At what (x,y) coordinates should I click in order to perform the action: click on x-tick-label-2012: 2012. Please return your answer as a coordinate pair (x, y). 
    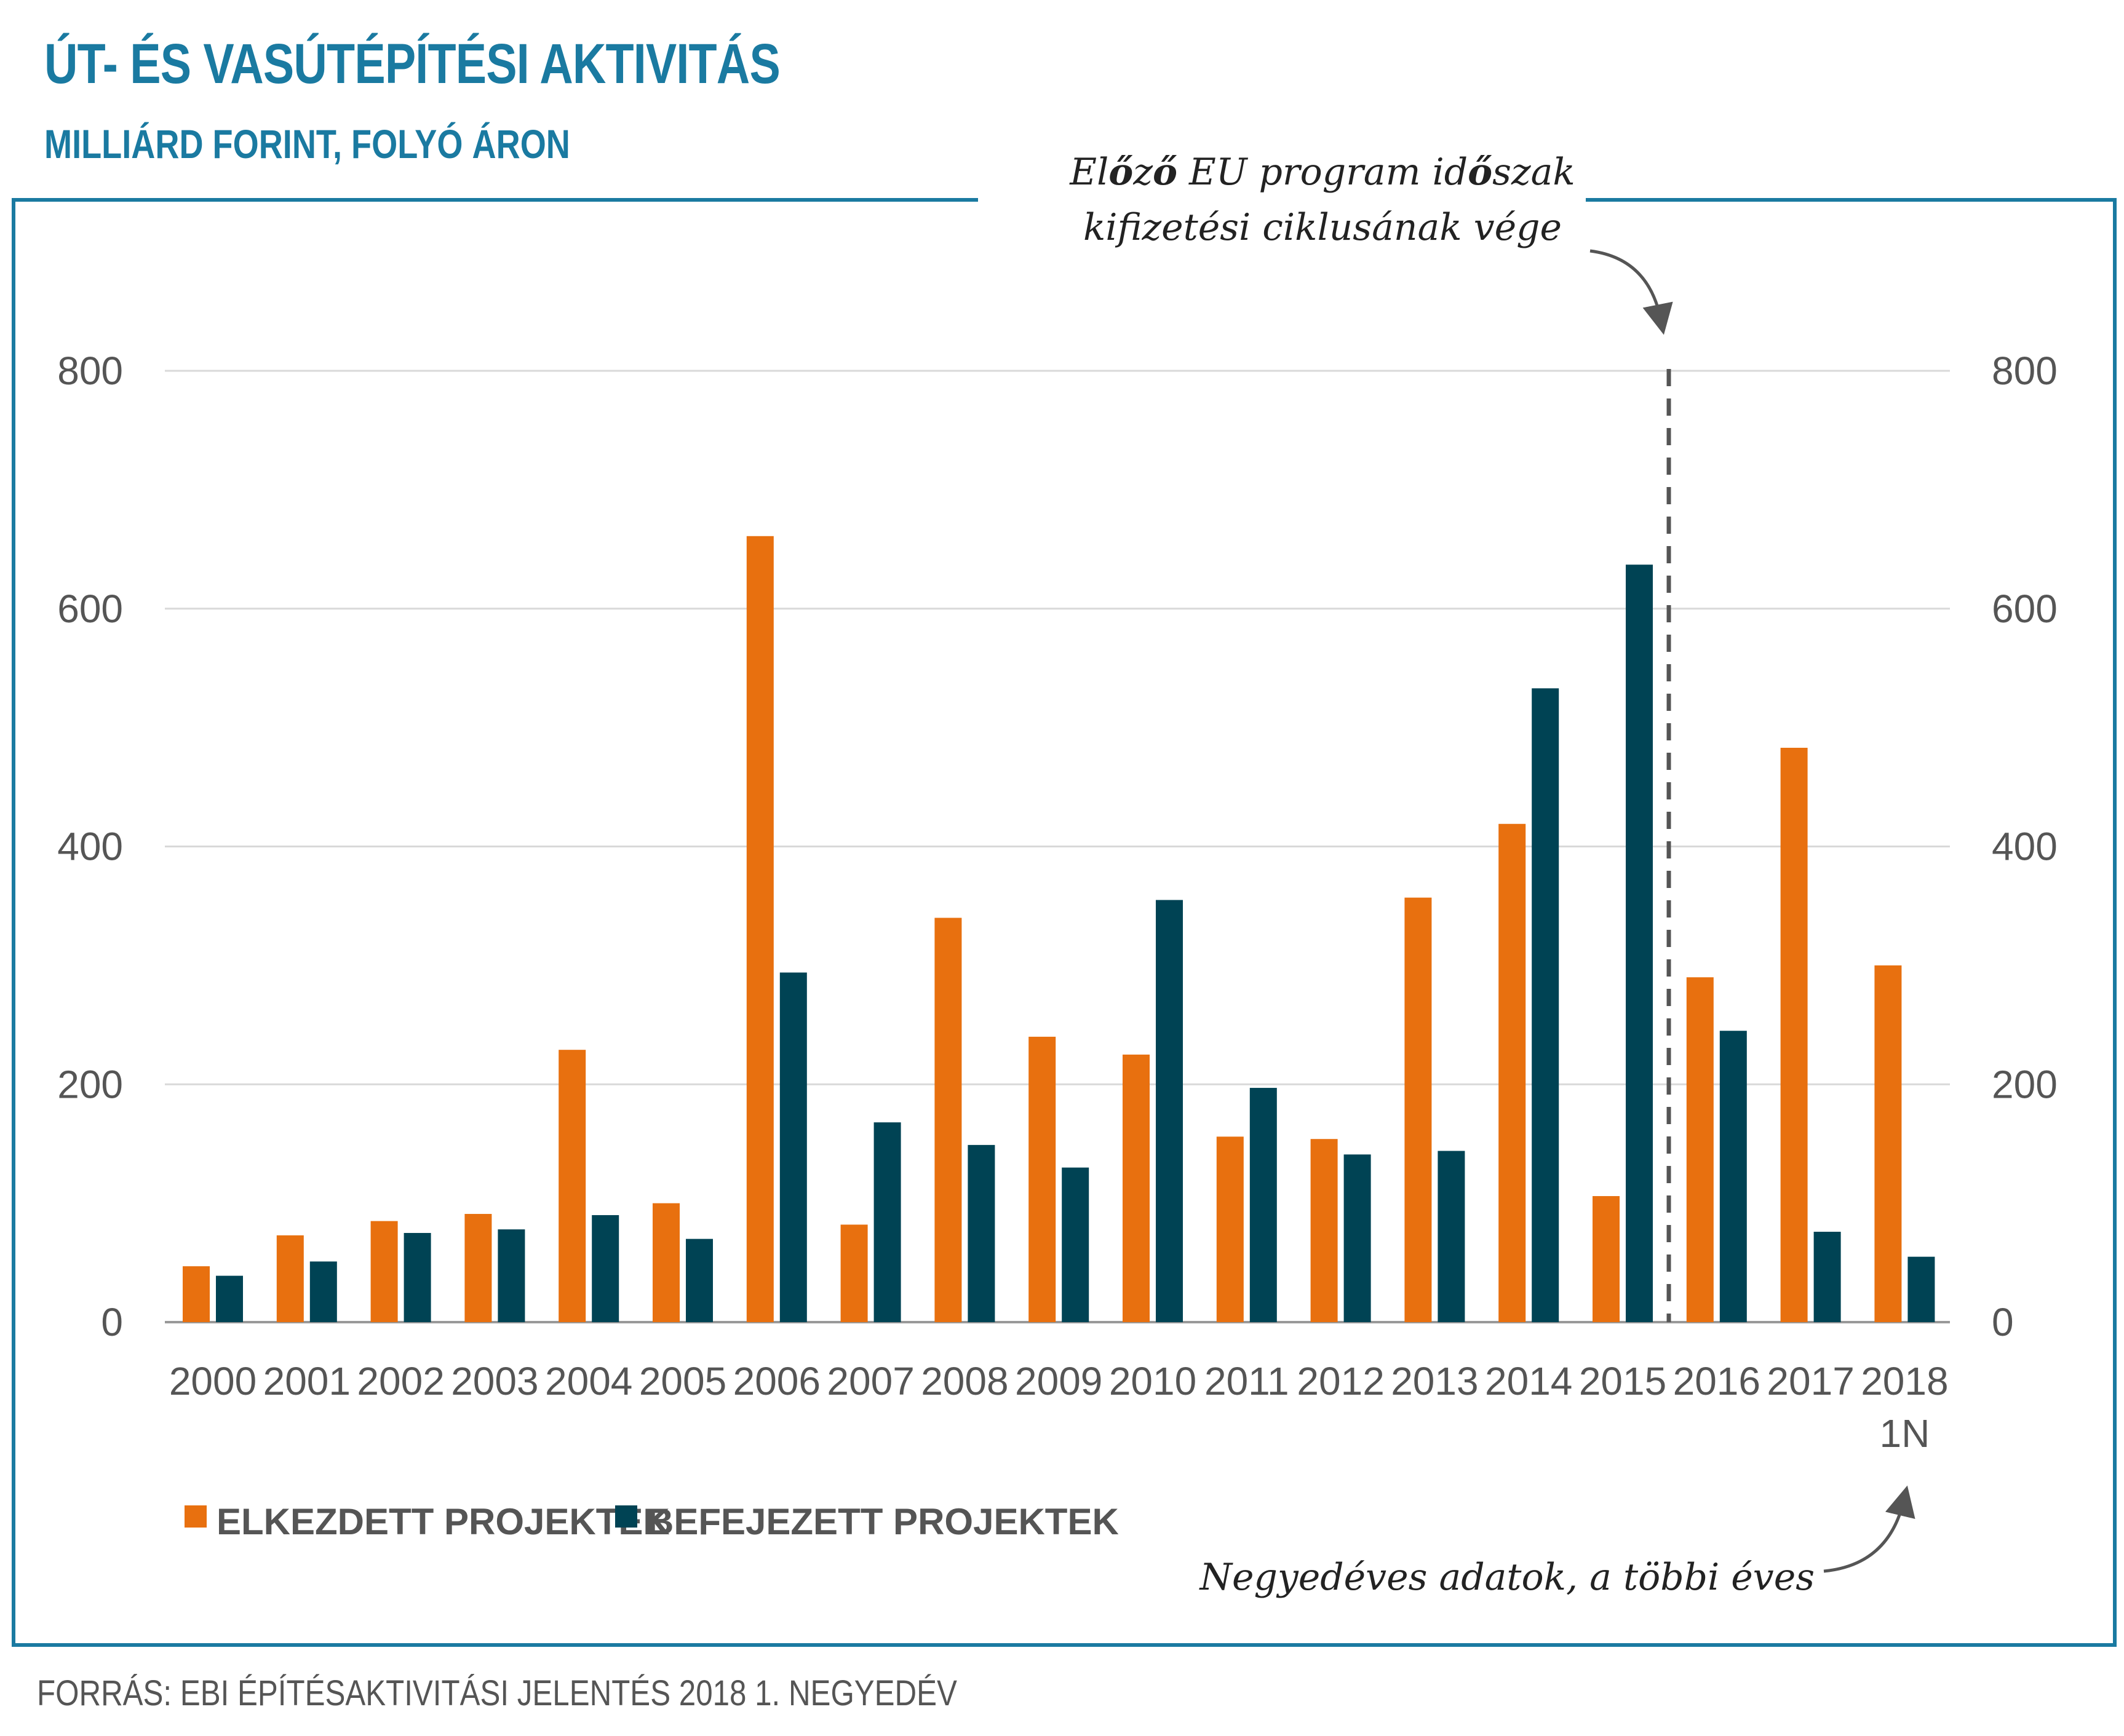
    Looking at the image, I should click on (1340, 1381).